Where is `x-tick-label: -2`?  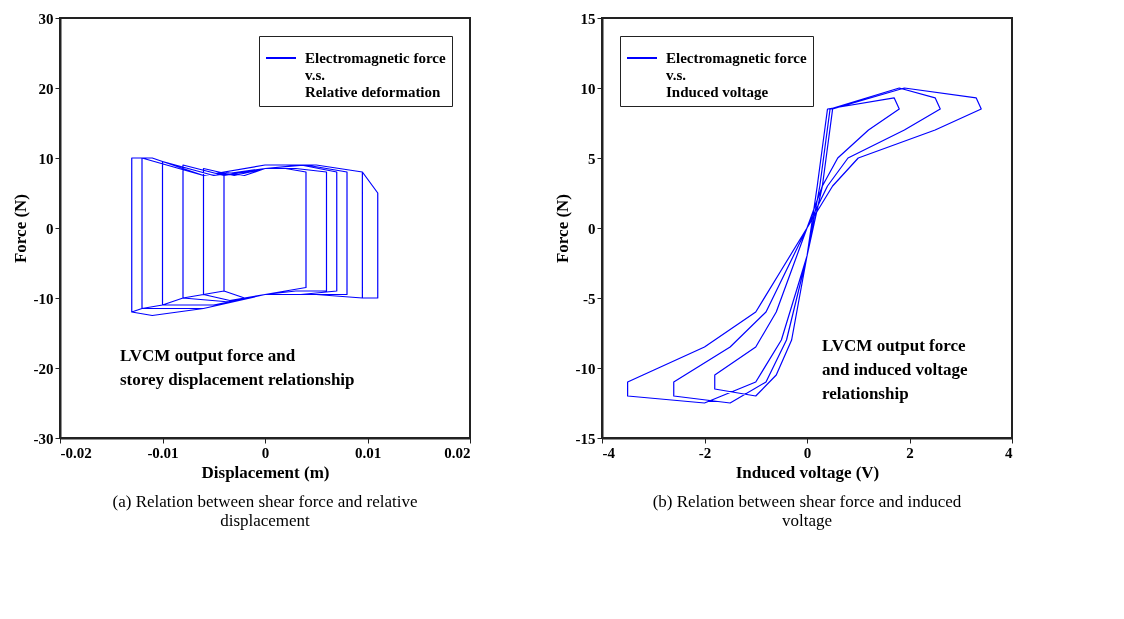 x-tick-label: -2 is located at coordinates (705, 452).